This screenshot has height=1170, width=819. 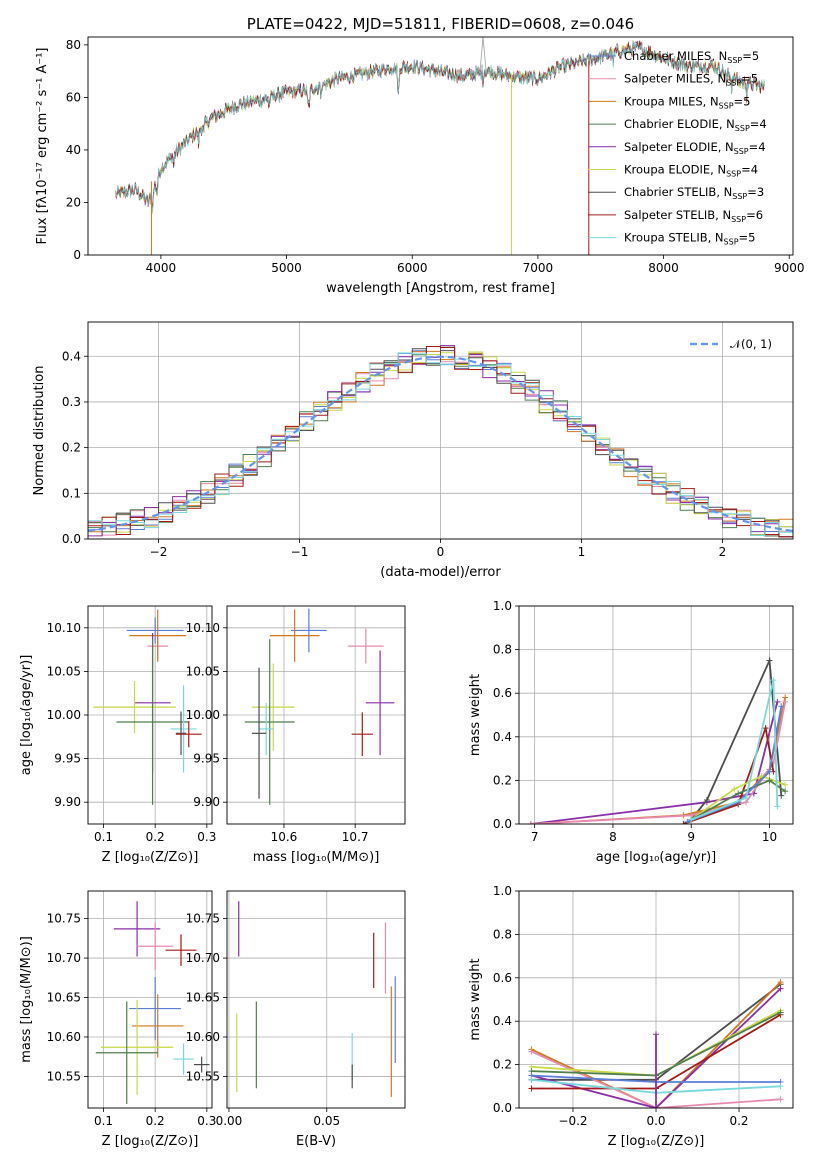 I want to click on y-tick-label: 10.10, so click(x=203, y=628).